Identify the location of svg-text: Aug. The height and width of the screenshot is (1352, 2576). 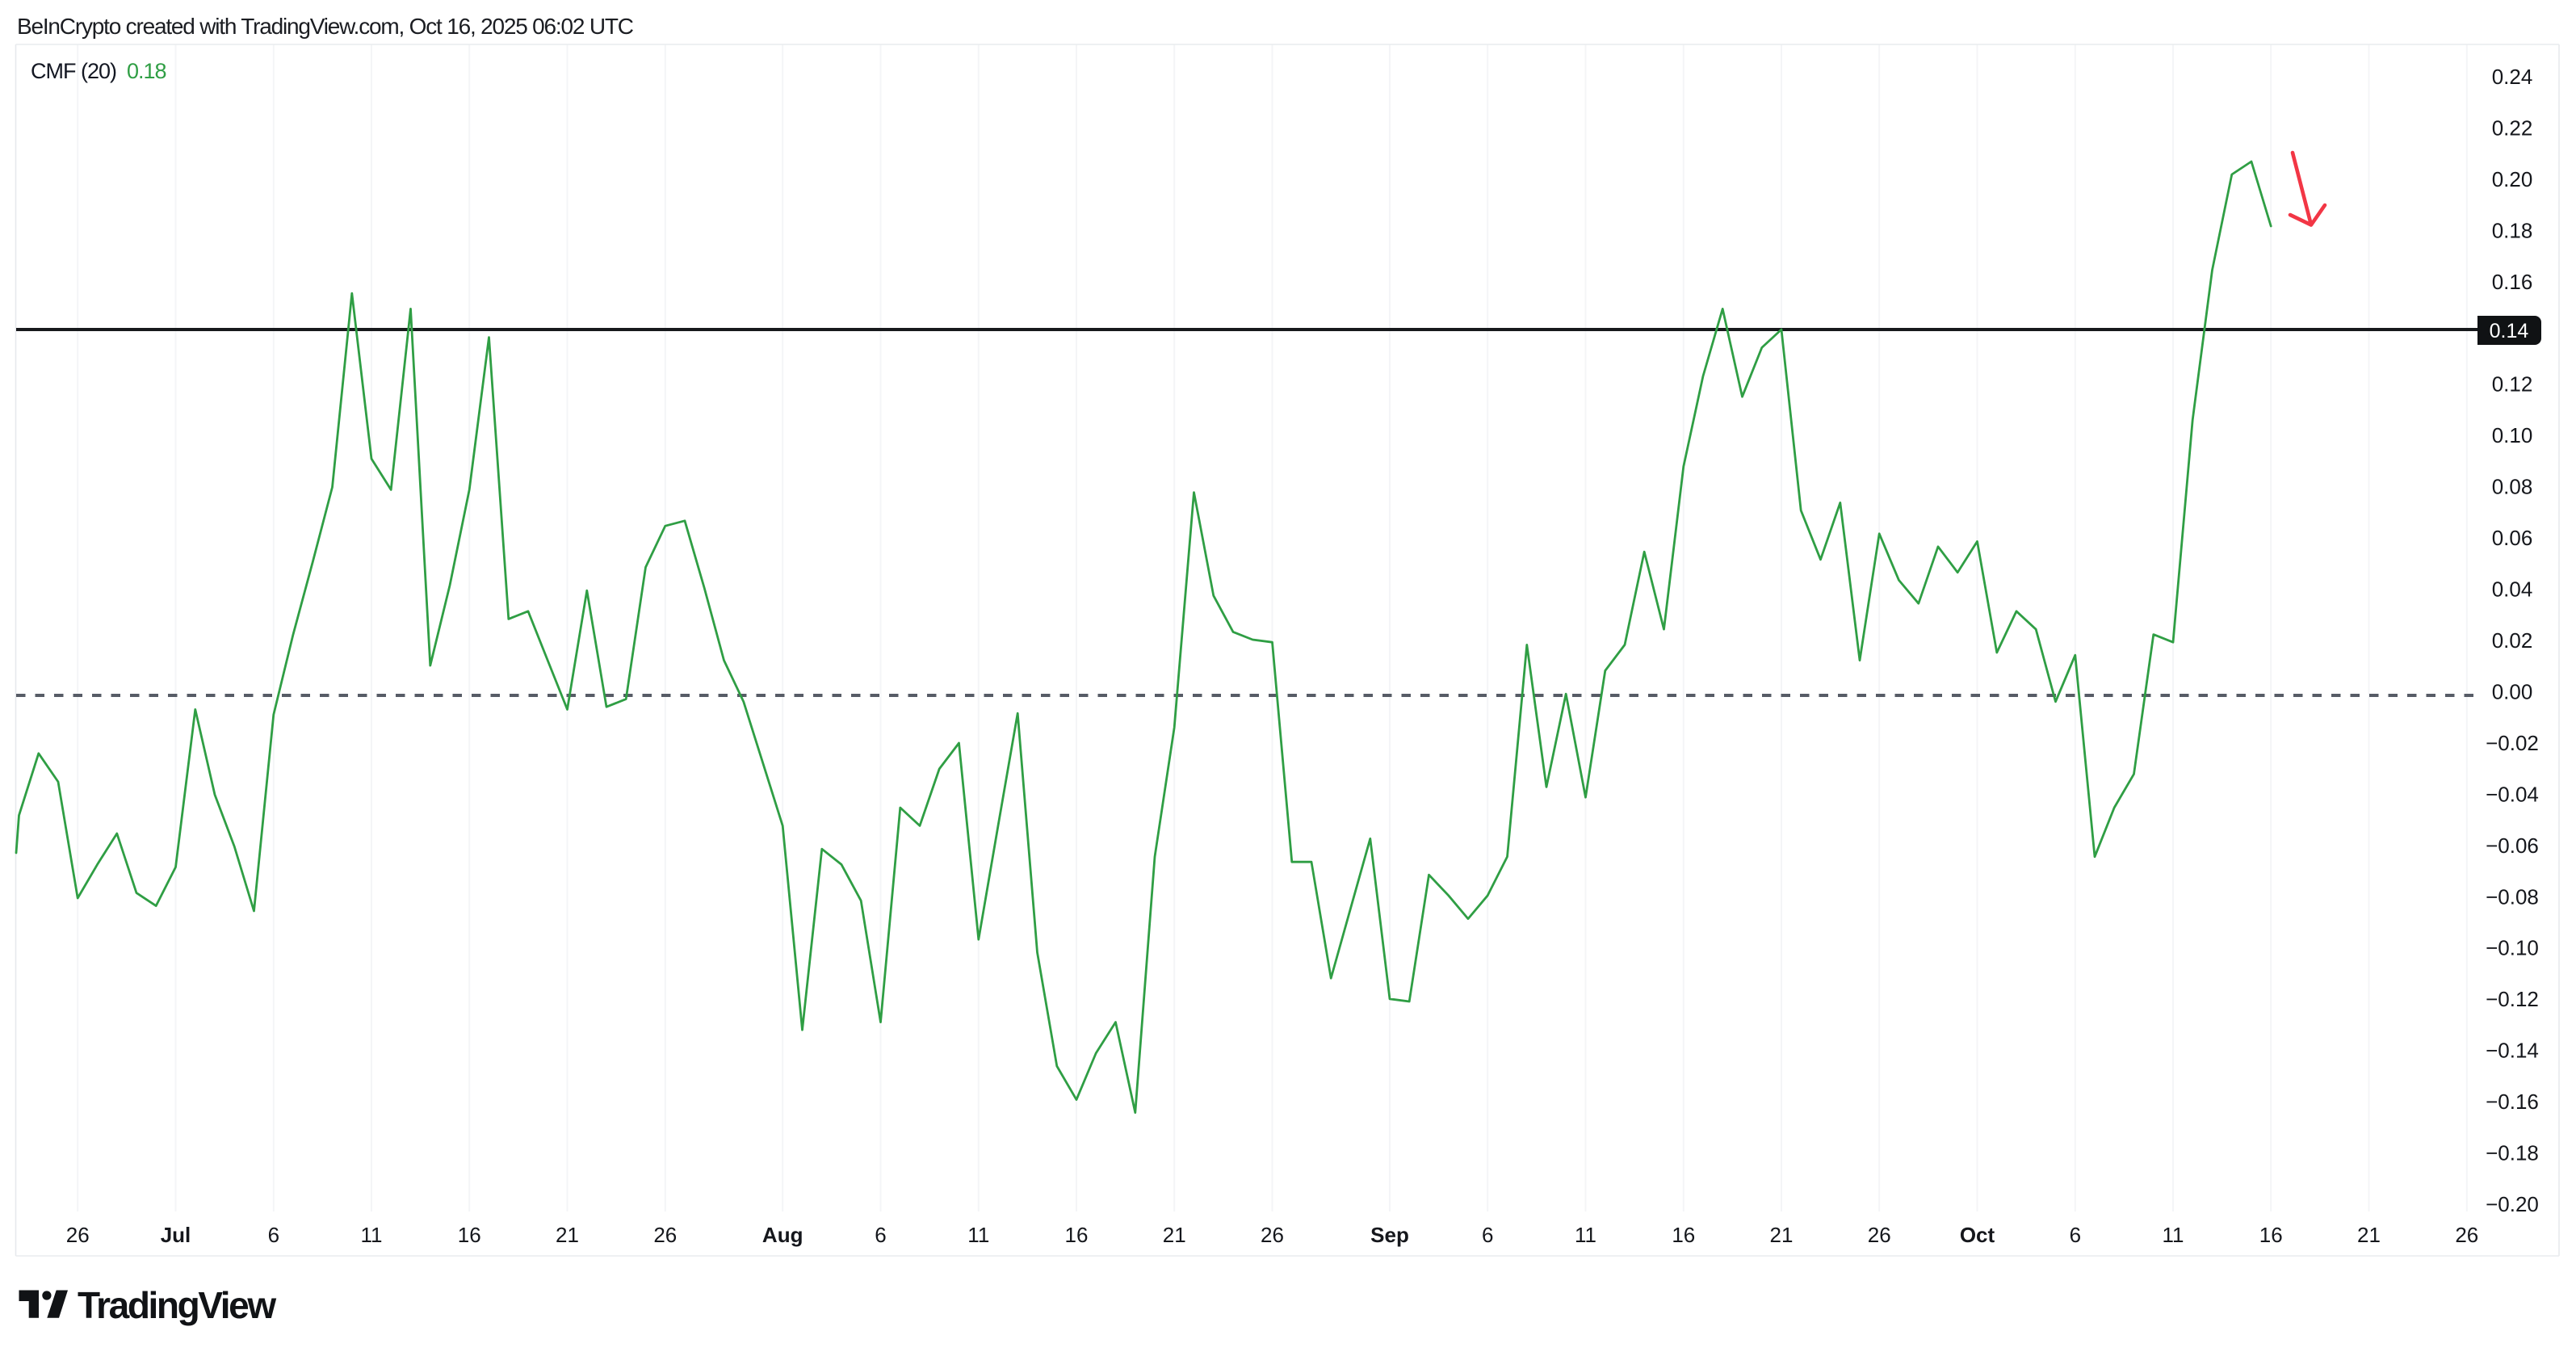
(782, 1235).